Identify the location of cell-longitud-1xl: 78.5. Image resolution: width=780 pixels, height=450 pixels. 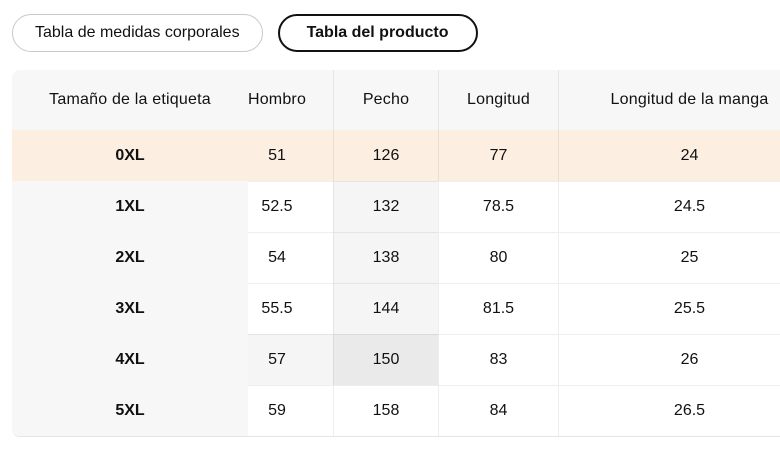
(498, 206).